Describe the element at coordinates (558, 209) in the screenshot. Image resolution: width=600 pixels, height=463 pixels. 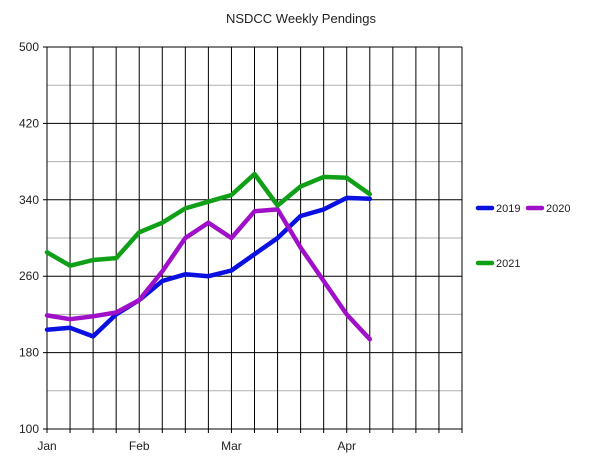
I see `legend-label-2020: 2020` at that location.